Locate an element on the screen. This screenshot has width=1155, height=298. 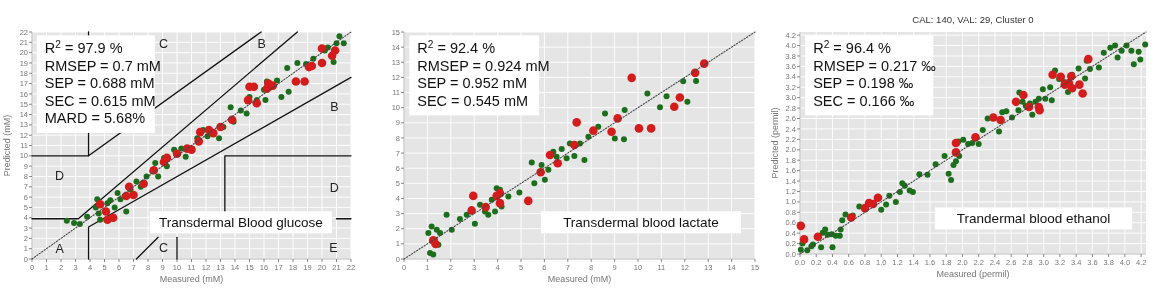
x-axis-title: Measured (permil) is located at coordinates (973, 274).